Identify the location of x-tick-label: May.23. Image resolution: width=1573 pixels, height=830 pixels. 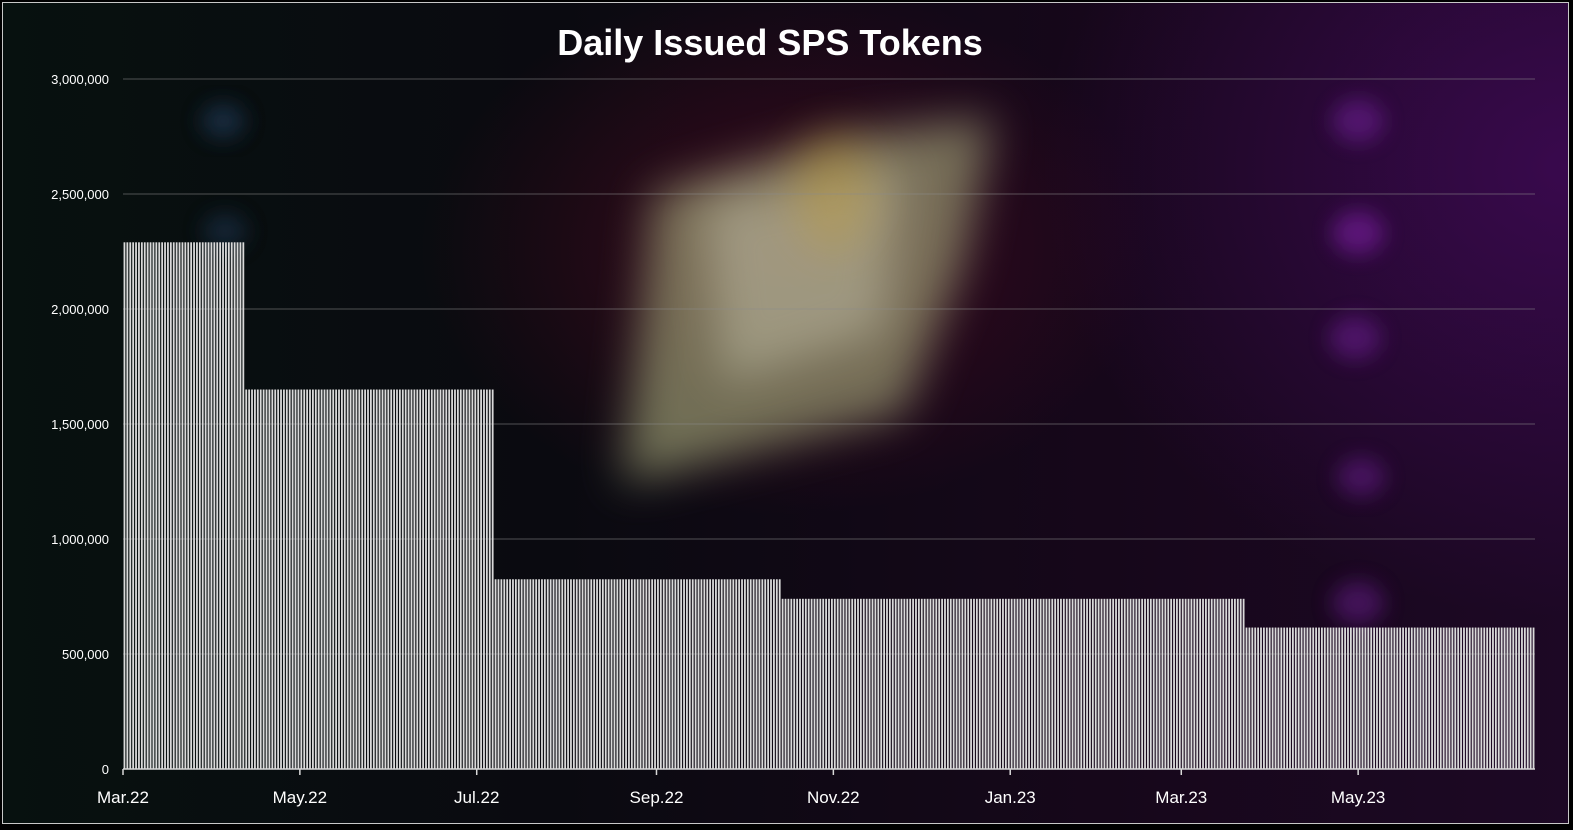
(1358, 797).